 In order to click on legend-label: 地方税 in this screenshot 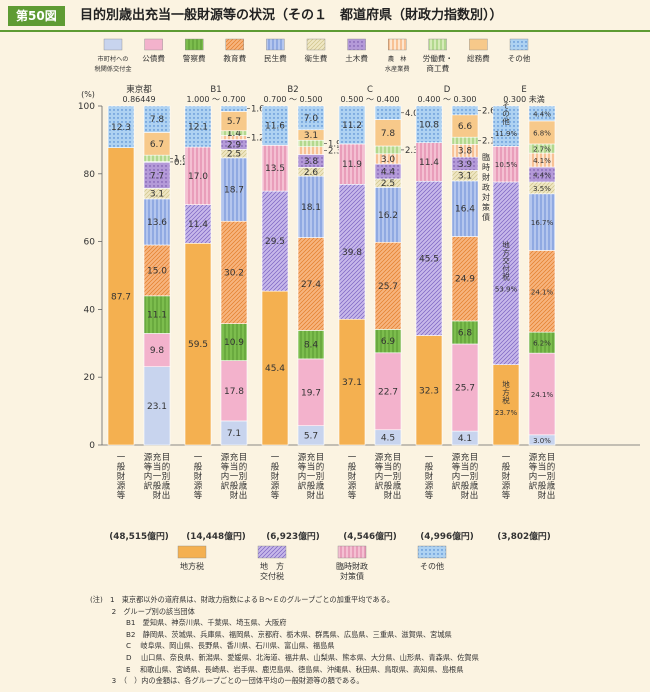, I will do `click(192, 566)`.